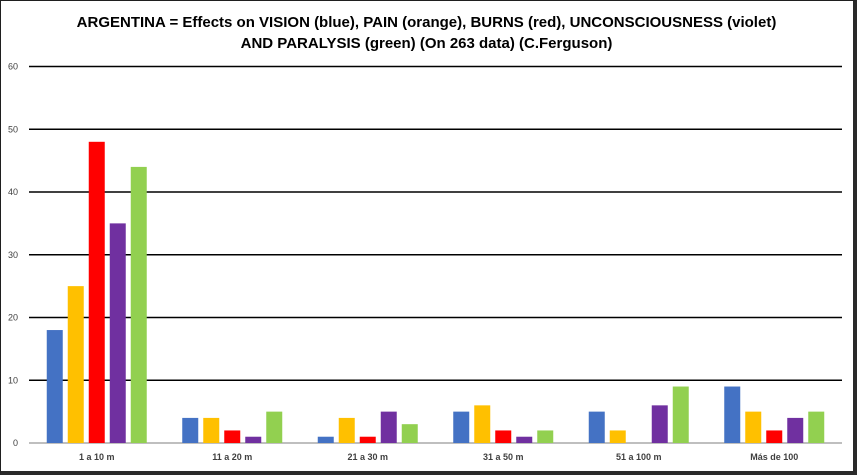 Image resolution: width=857 pixels, height=475 pixels. I want to click on y-tick-label: 10, so click(13, 380).